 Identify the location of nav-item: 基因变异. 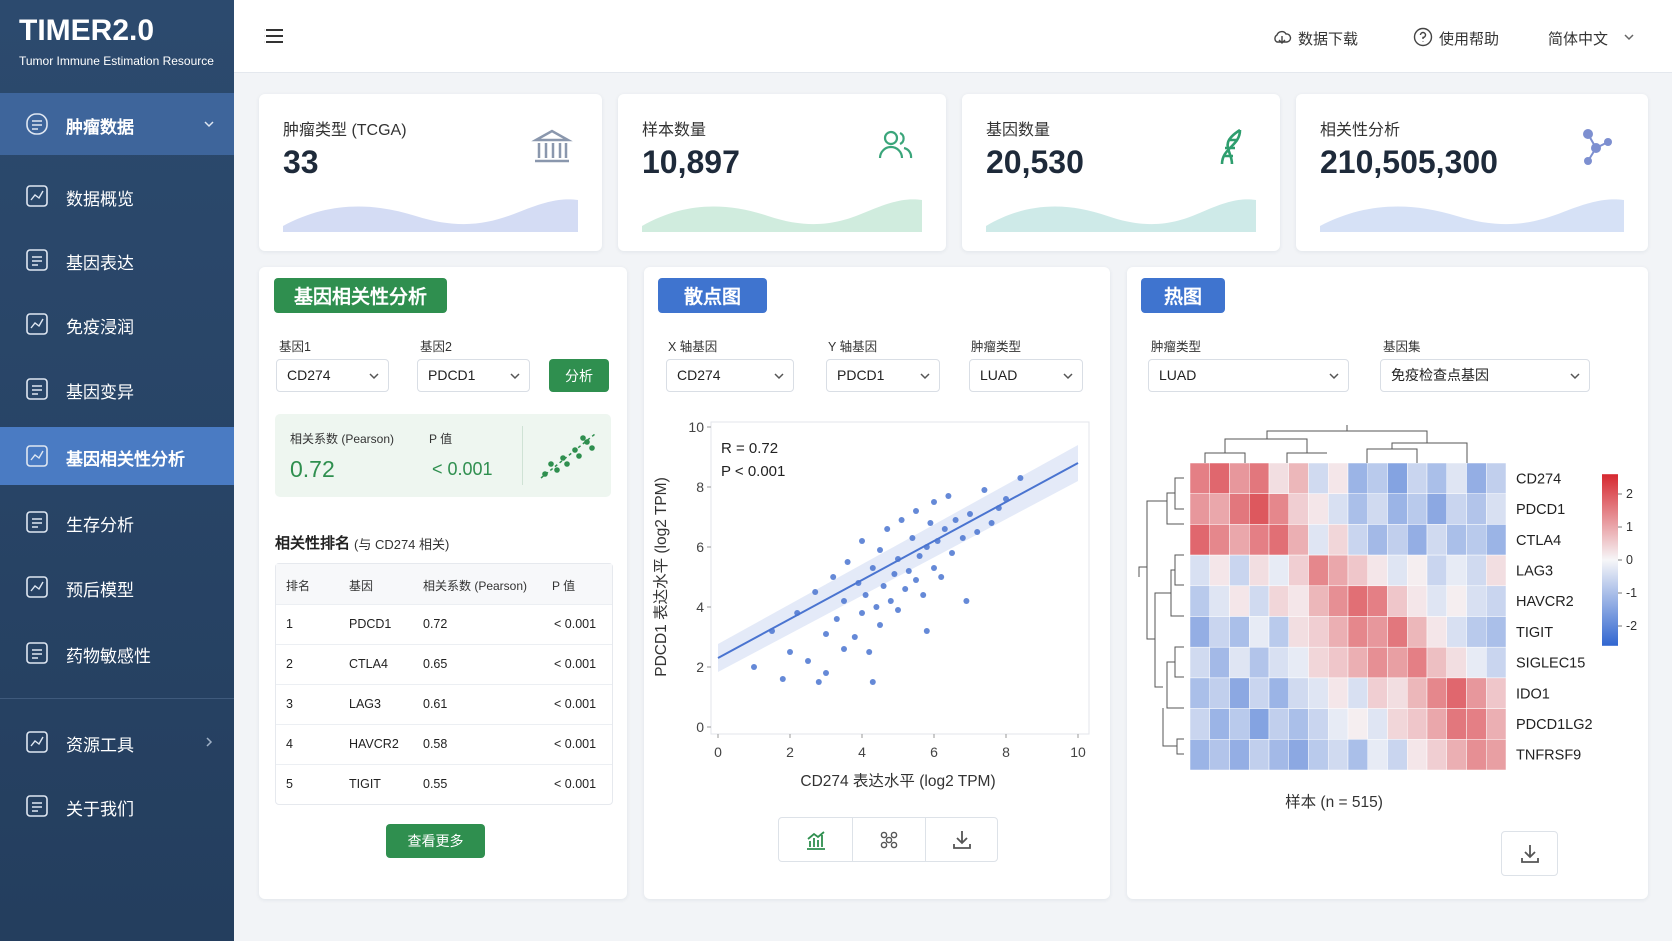
(100, 392).